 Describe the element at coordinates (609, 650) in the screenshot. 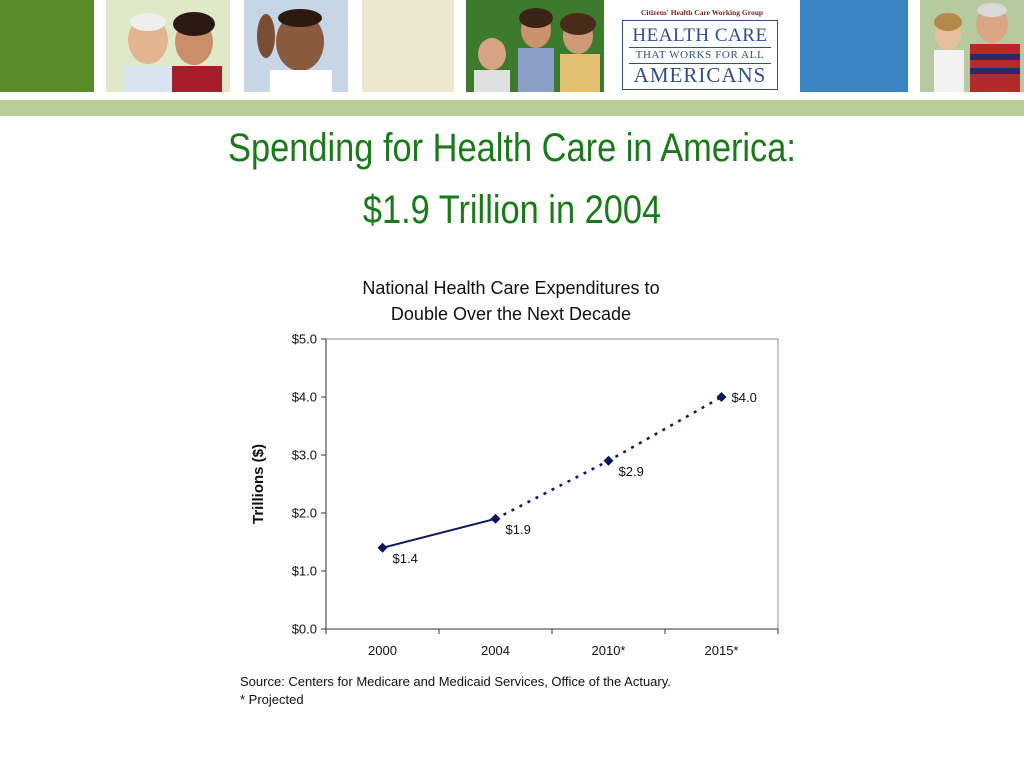

I see `x-tick-label: 2010*` at that location.